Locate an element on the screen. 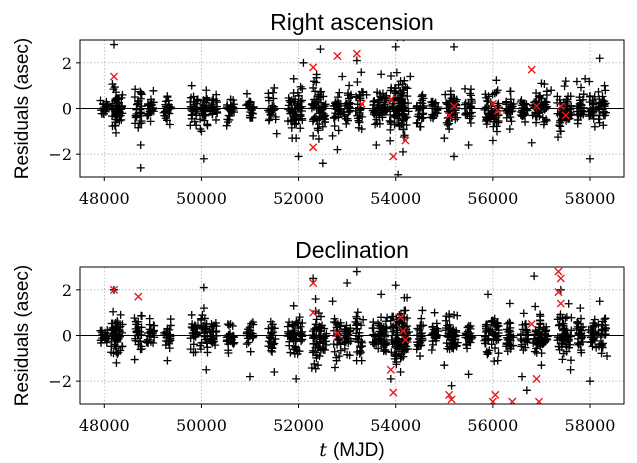 The height and width of the screenshot is (463, 637). x-tick-label: 54000 is located at coordinates (395, 198).